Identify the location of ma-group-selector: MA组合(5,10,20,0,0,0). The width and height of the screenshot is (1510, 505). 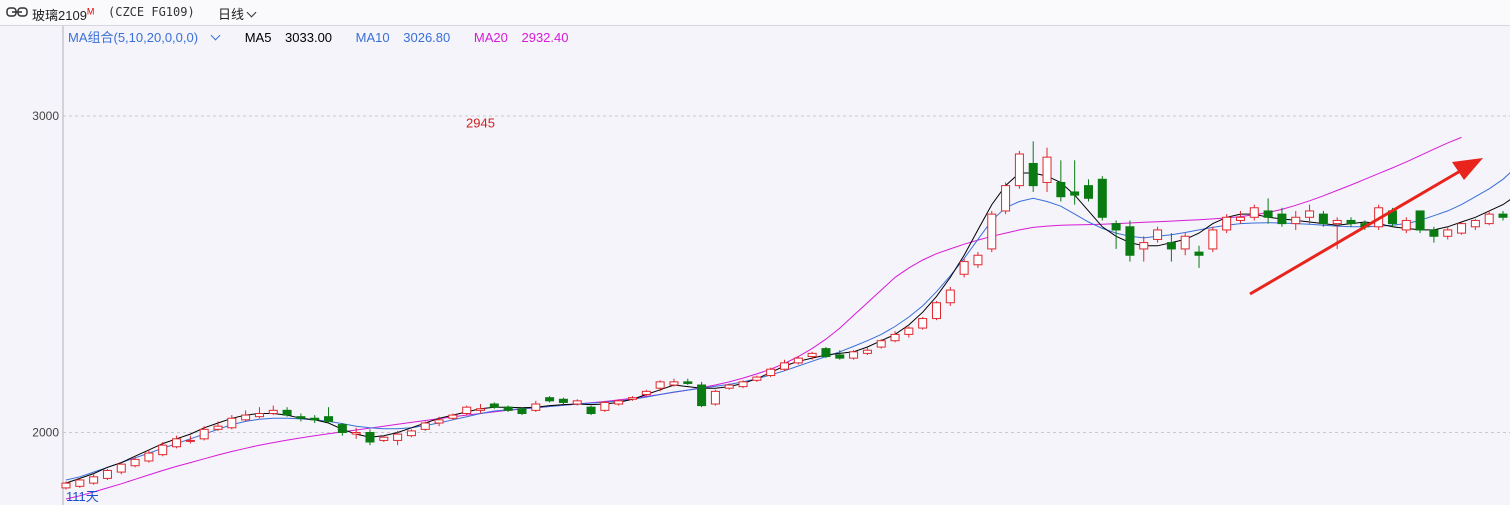
(148, 37).